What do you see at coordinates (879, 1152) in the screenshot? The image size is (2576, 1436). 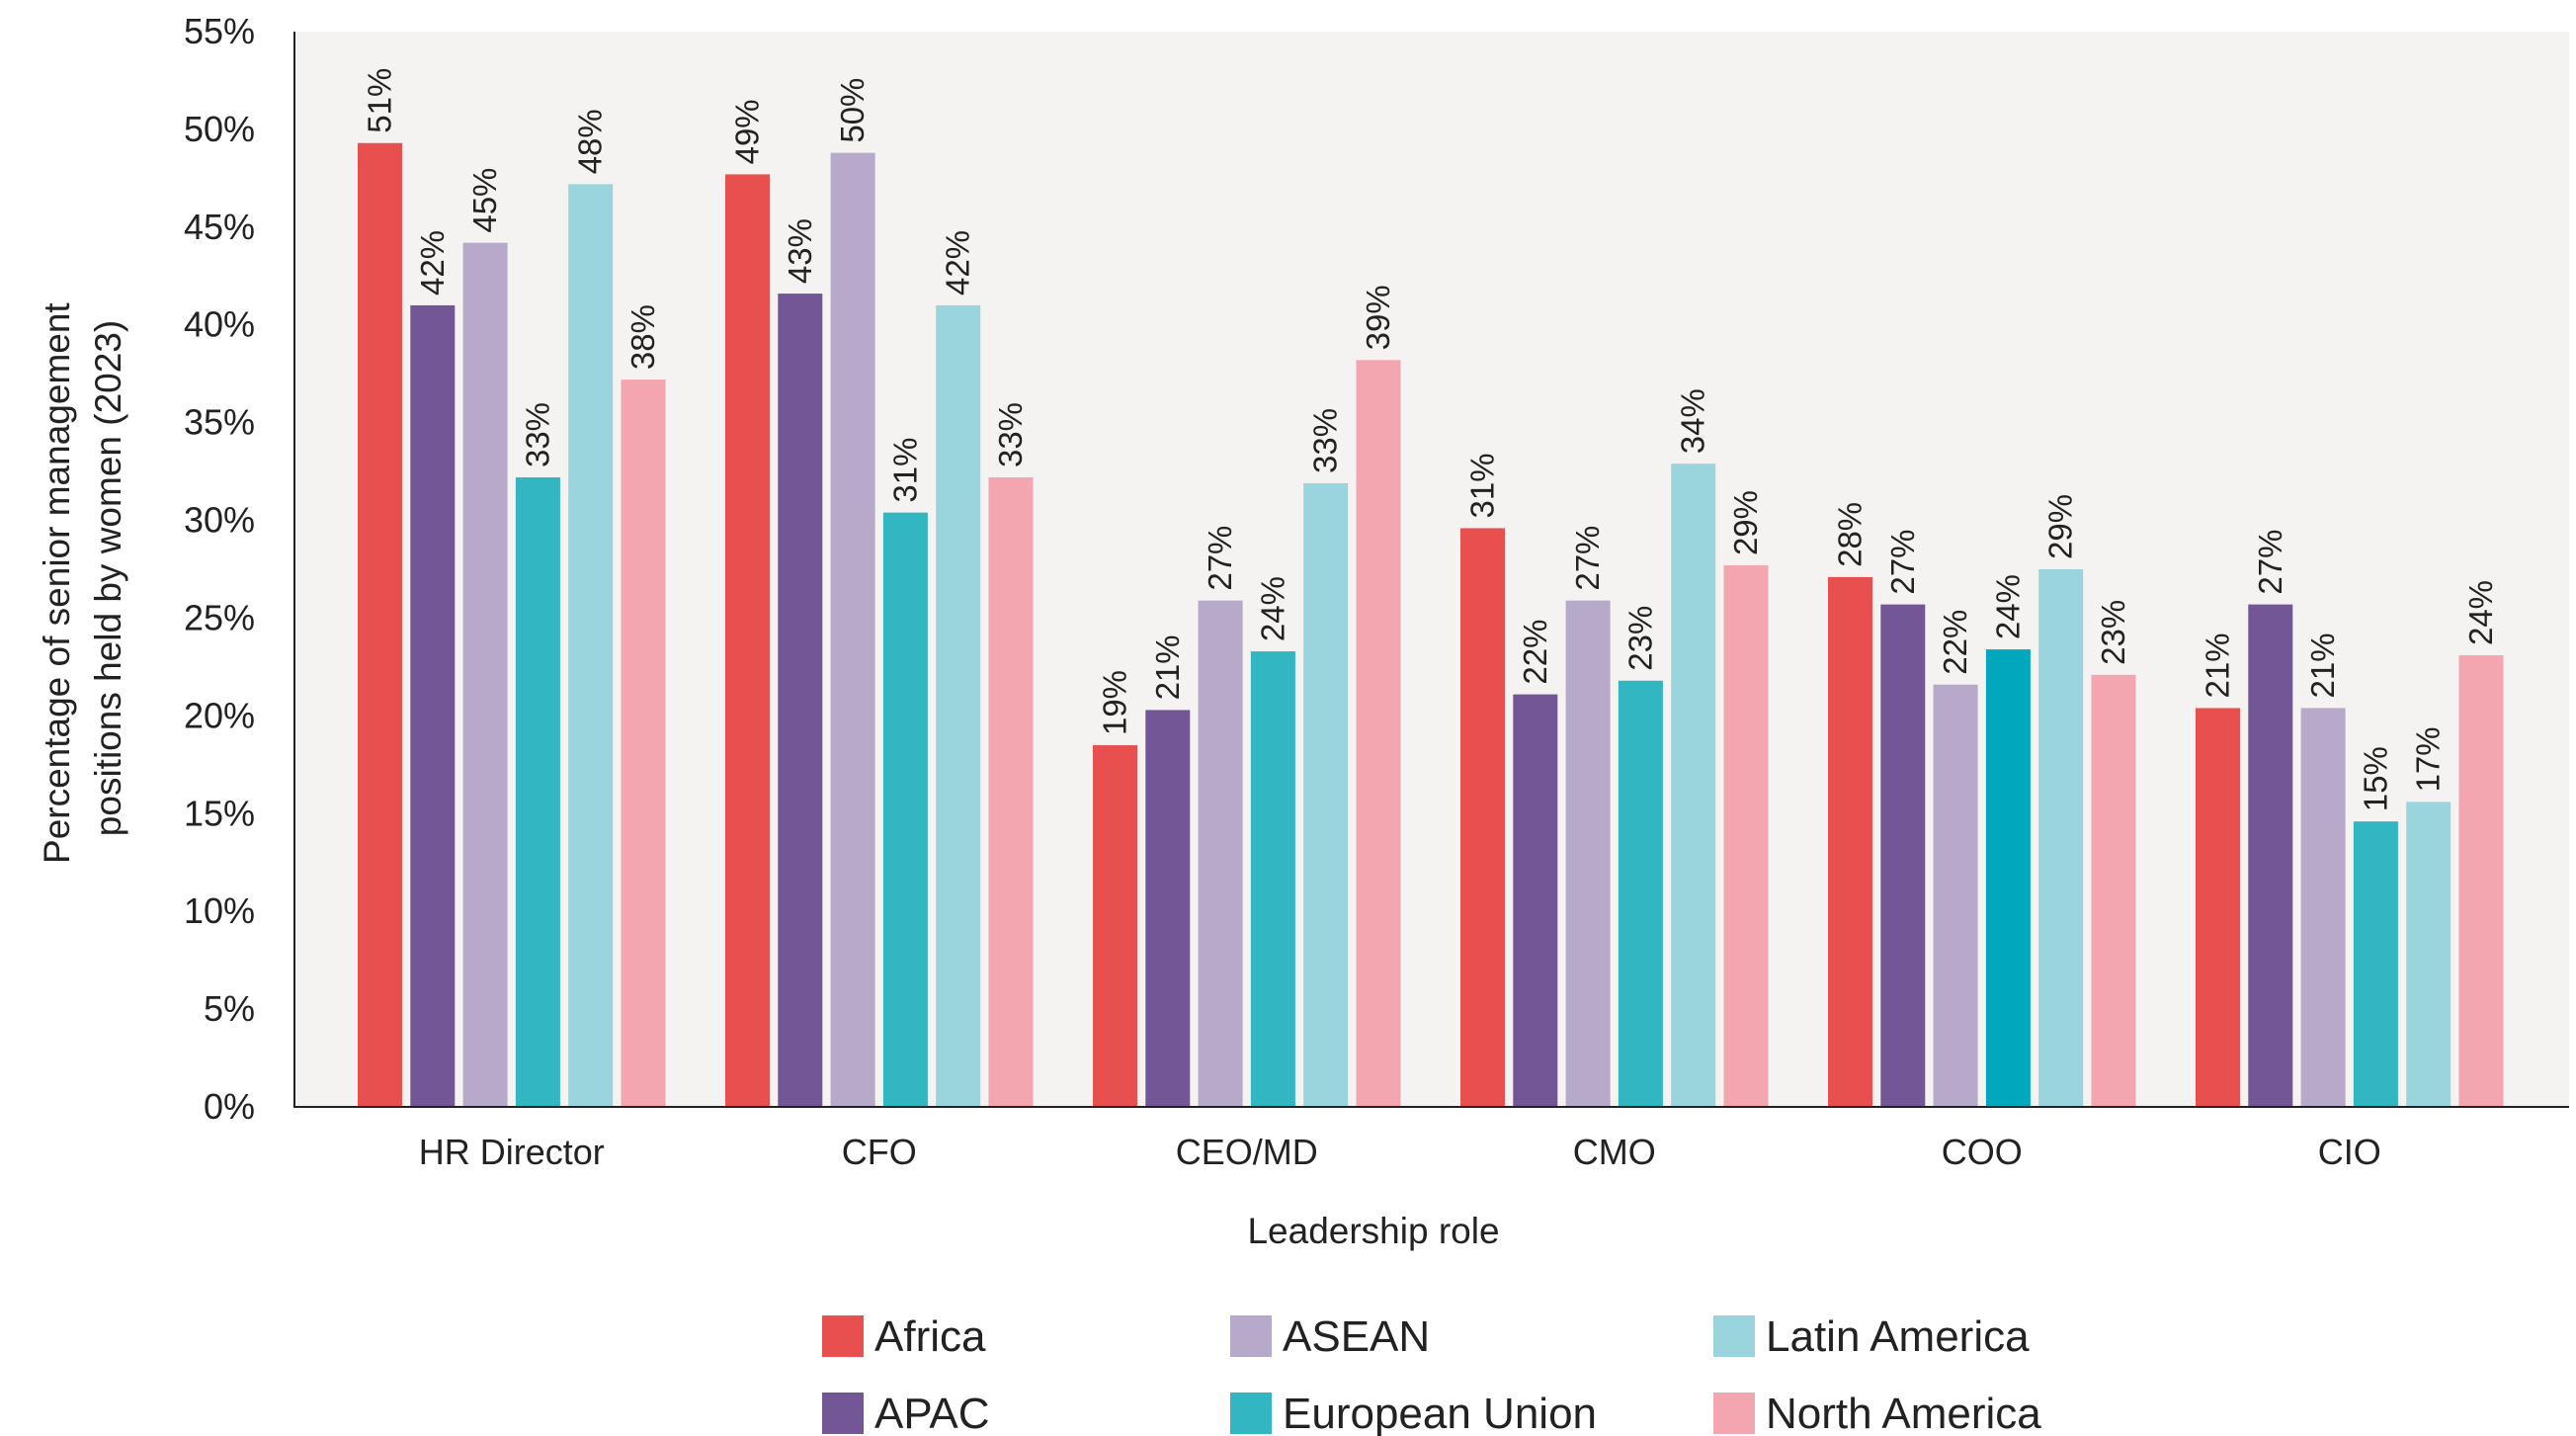 I see `x-tick-label: CFO` at bounding box center [879, 1152].